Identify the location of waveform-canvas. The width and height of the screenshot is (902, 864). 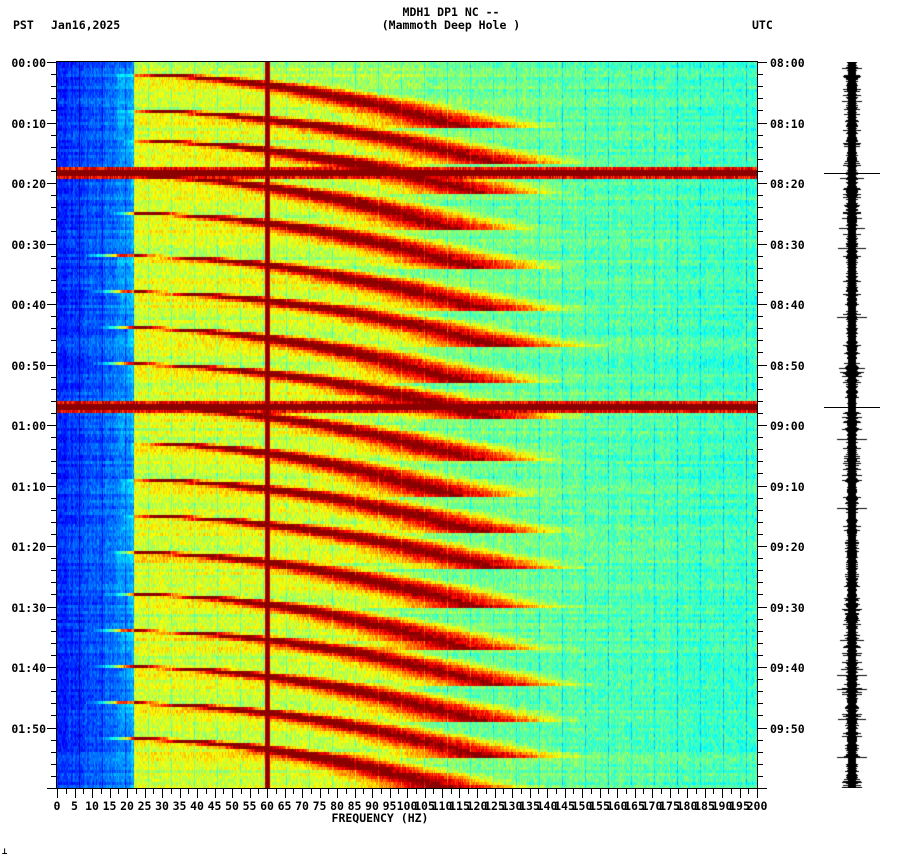
(850, 425).